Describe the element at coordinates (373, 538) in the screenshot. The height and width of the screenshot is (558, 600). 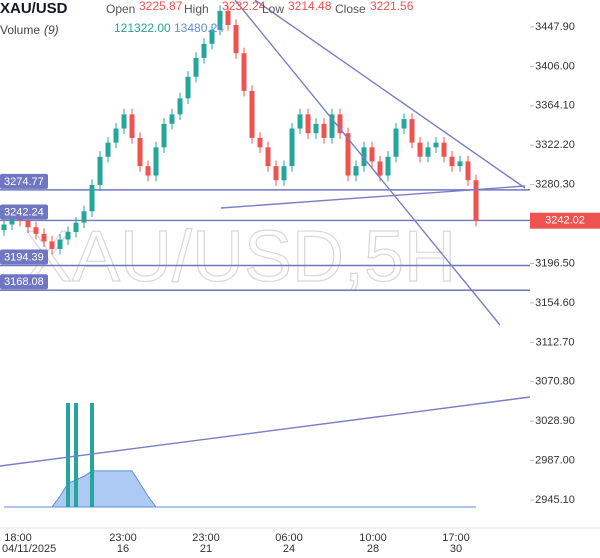
I see `x-time-label: 10:00` at that location.